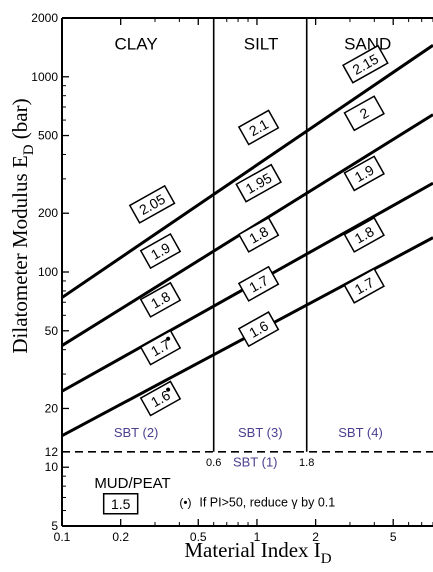  I want to click on note-text: If PI>50, reduce γ by 0.1, so click(267, 502).